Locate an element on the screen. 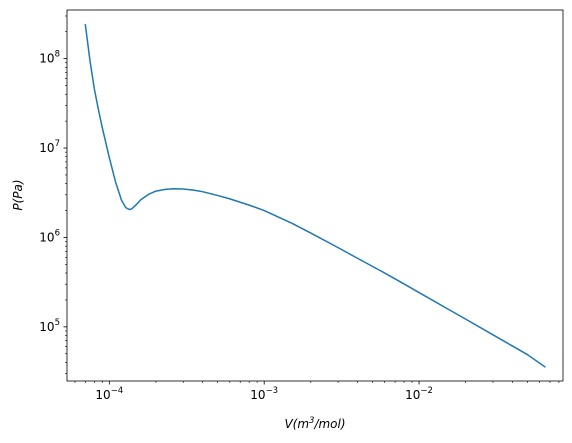 This screenshot has height=443, width=572. x-tick-labels: 10⁻⁴ 10⁻³ 10⁻² is located at coordinates (264, 394).